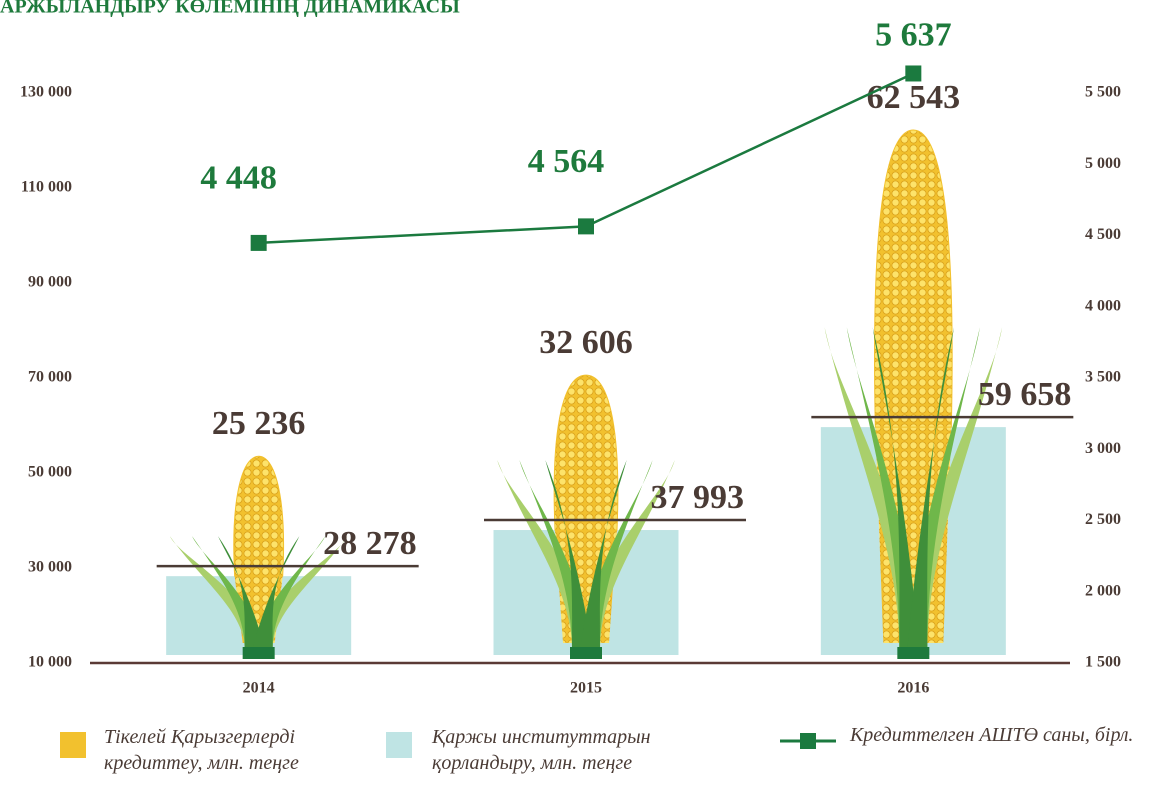 This screenshot has width=1162, height=787. What do you see at coordinates (1103, 92) in the screenshot?
I see `y2-tick-label: 5 500` at bounding box center [1103, 92].